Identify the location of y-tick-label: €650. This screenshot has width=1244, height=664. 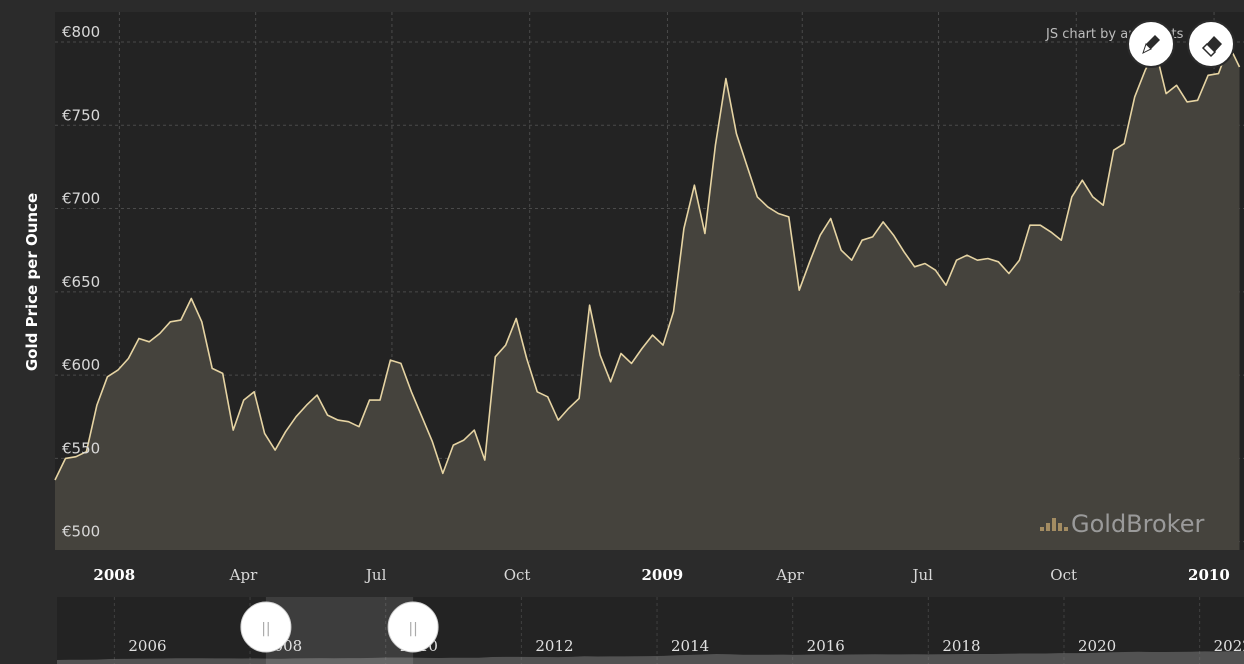
(81, 282).